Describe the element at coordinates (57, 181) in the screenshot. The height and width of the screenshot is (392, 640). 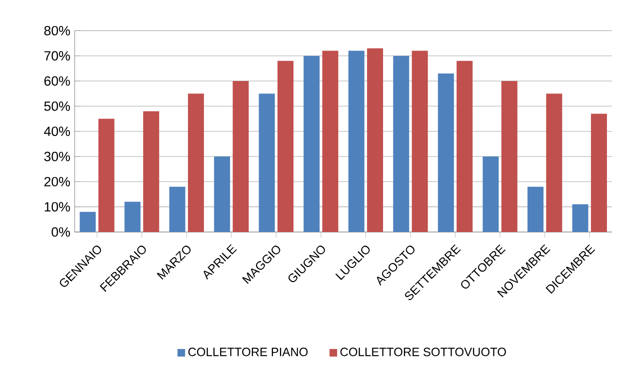
I see `y-tick-label: 20%` at that location.